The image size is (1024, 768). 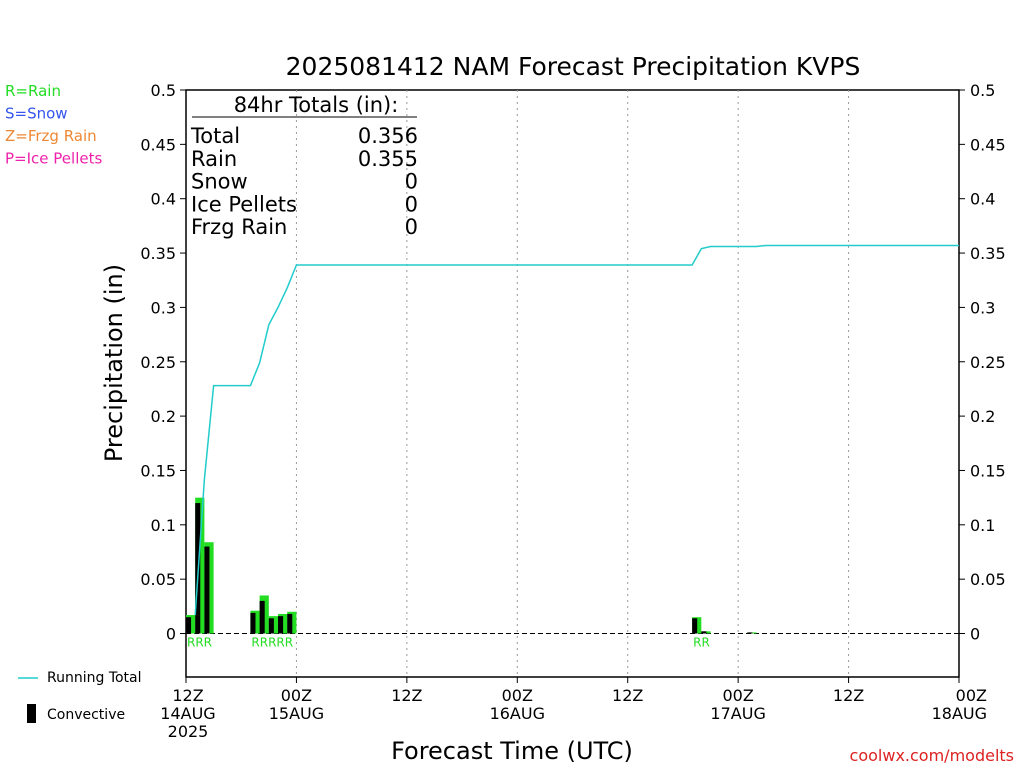 What do you see at coordinates (188, 731) in the screenshot?
I see `x-tick-year: 2025` at bounding box center [188, 731].